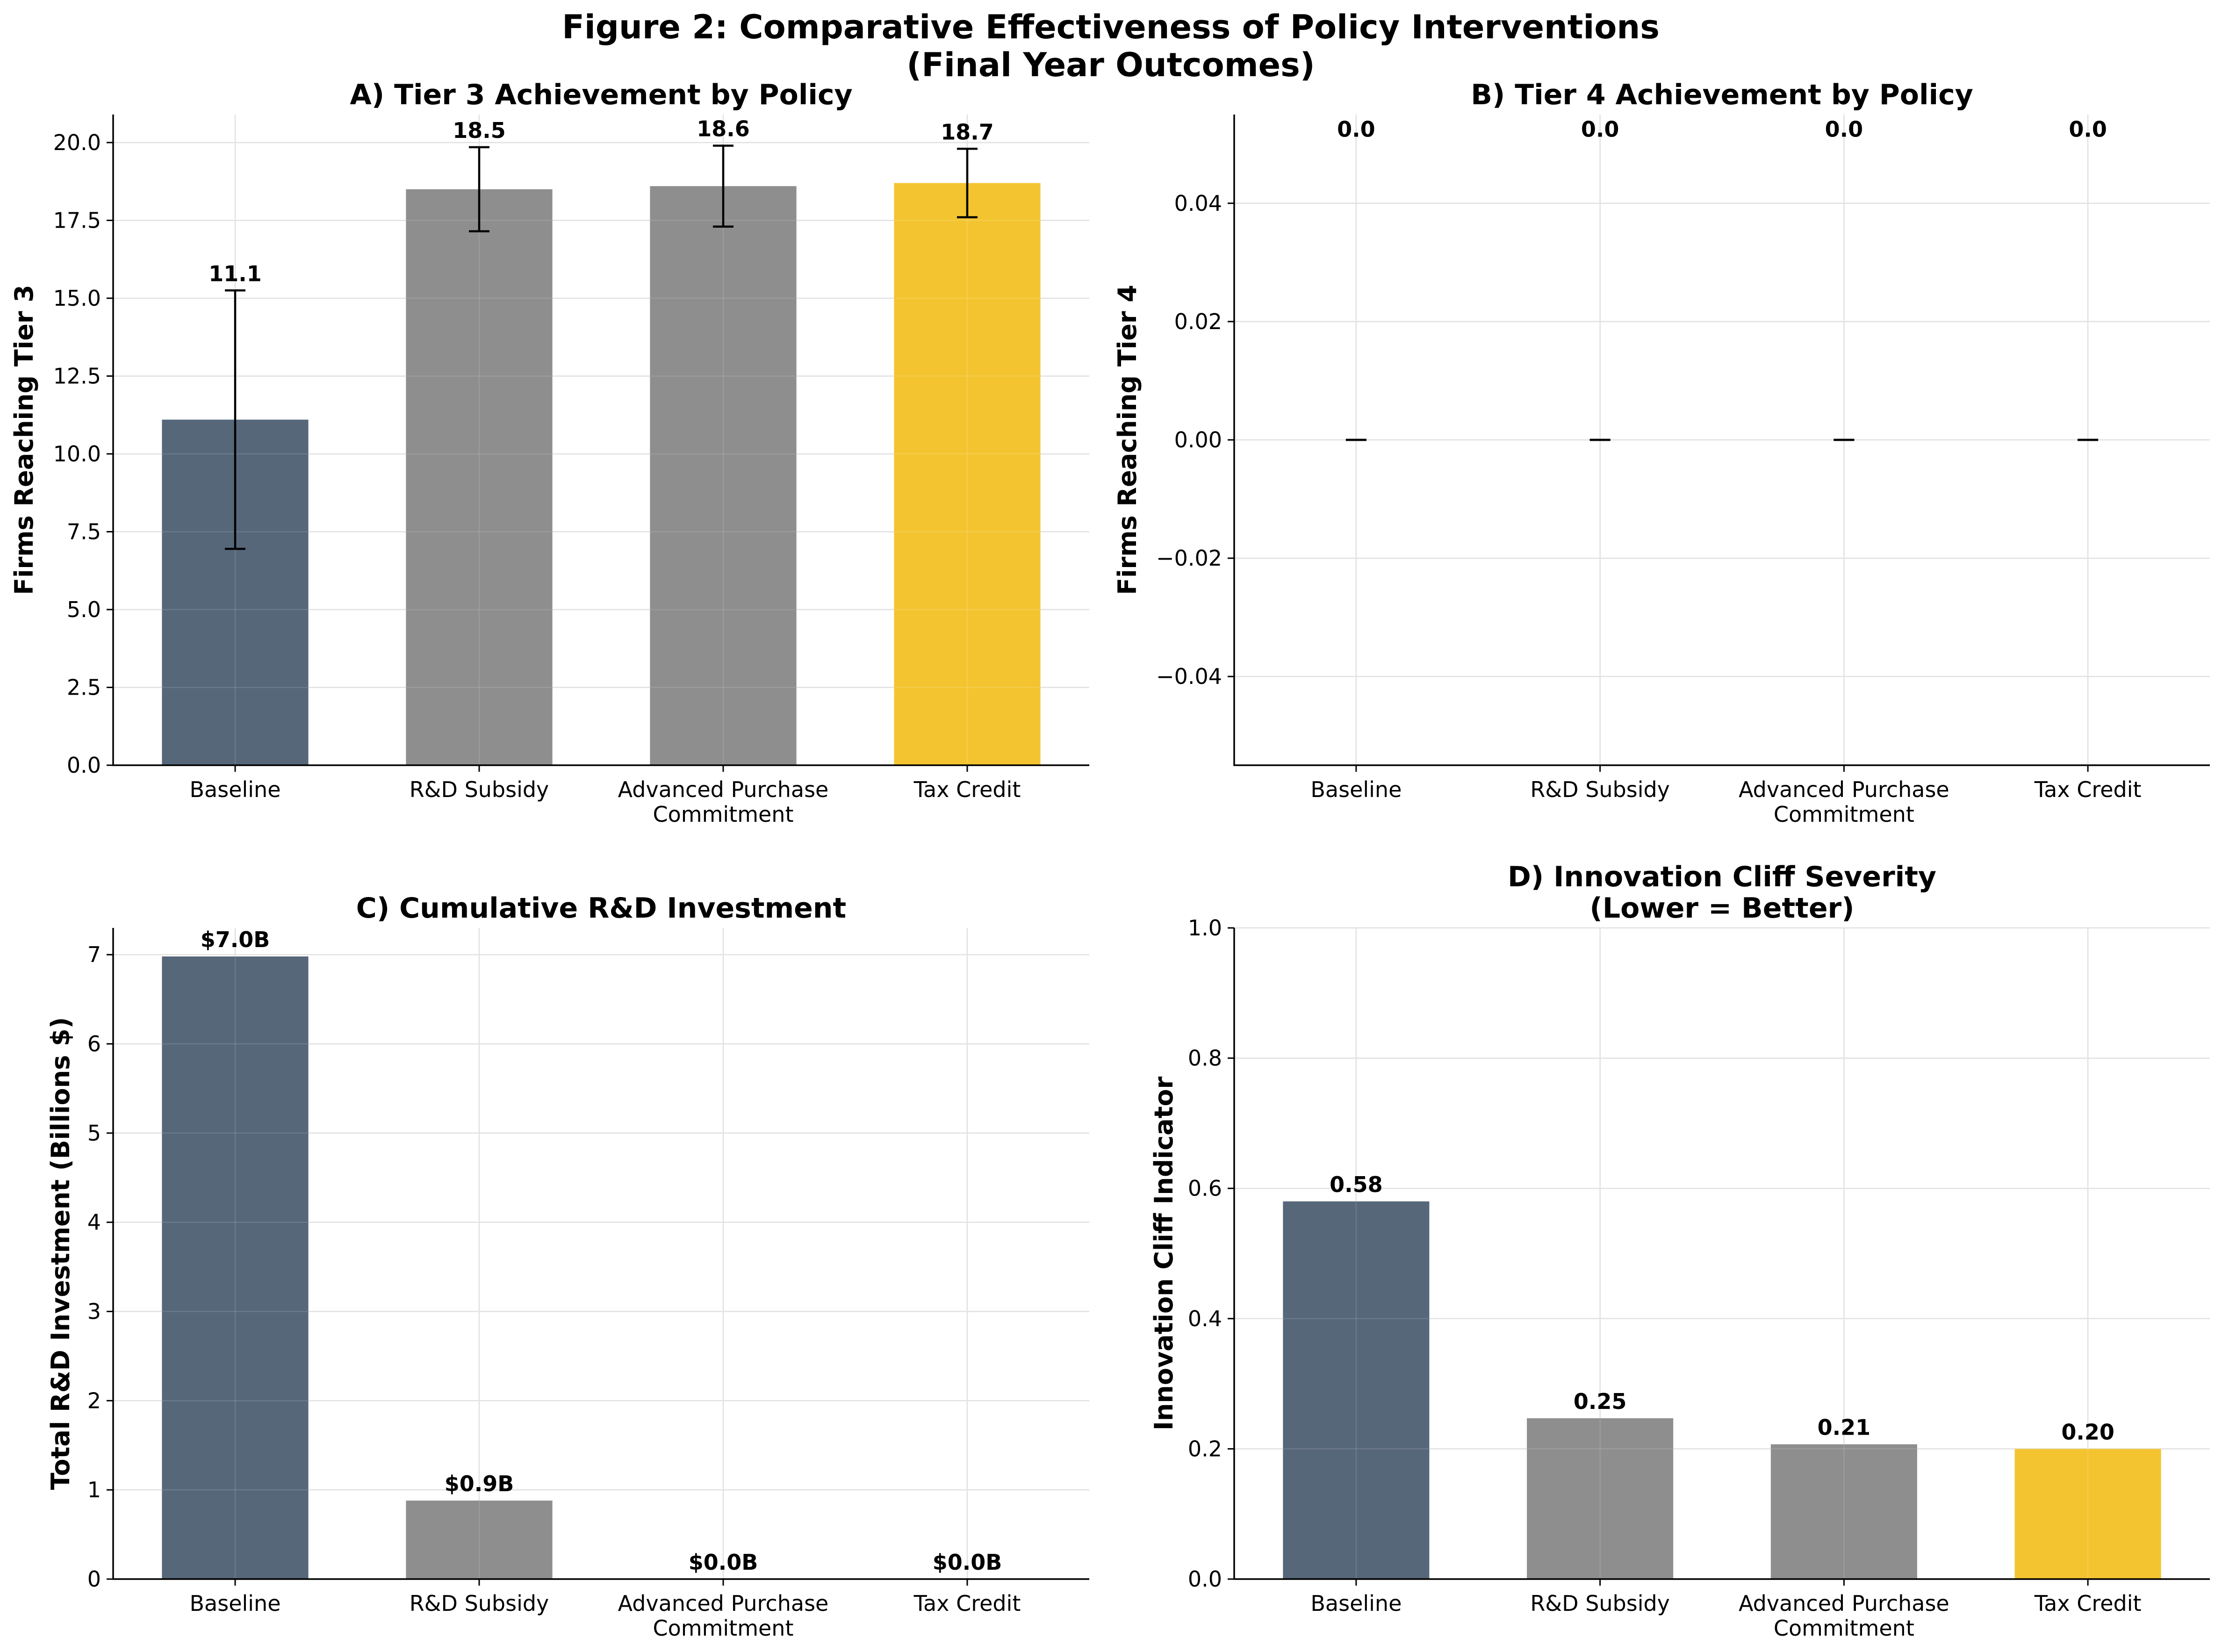 This screenshot has height=1652, width=2222. What do you see at coordinates (1205, 1579) in the screenshot?
I see `panel-d-ytick-label: 0.0` at bounding box center [1205, 1579].